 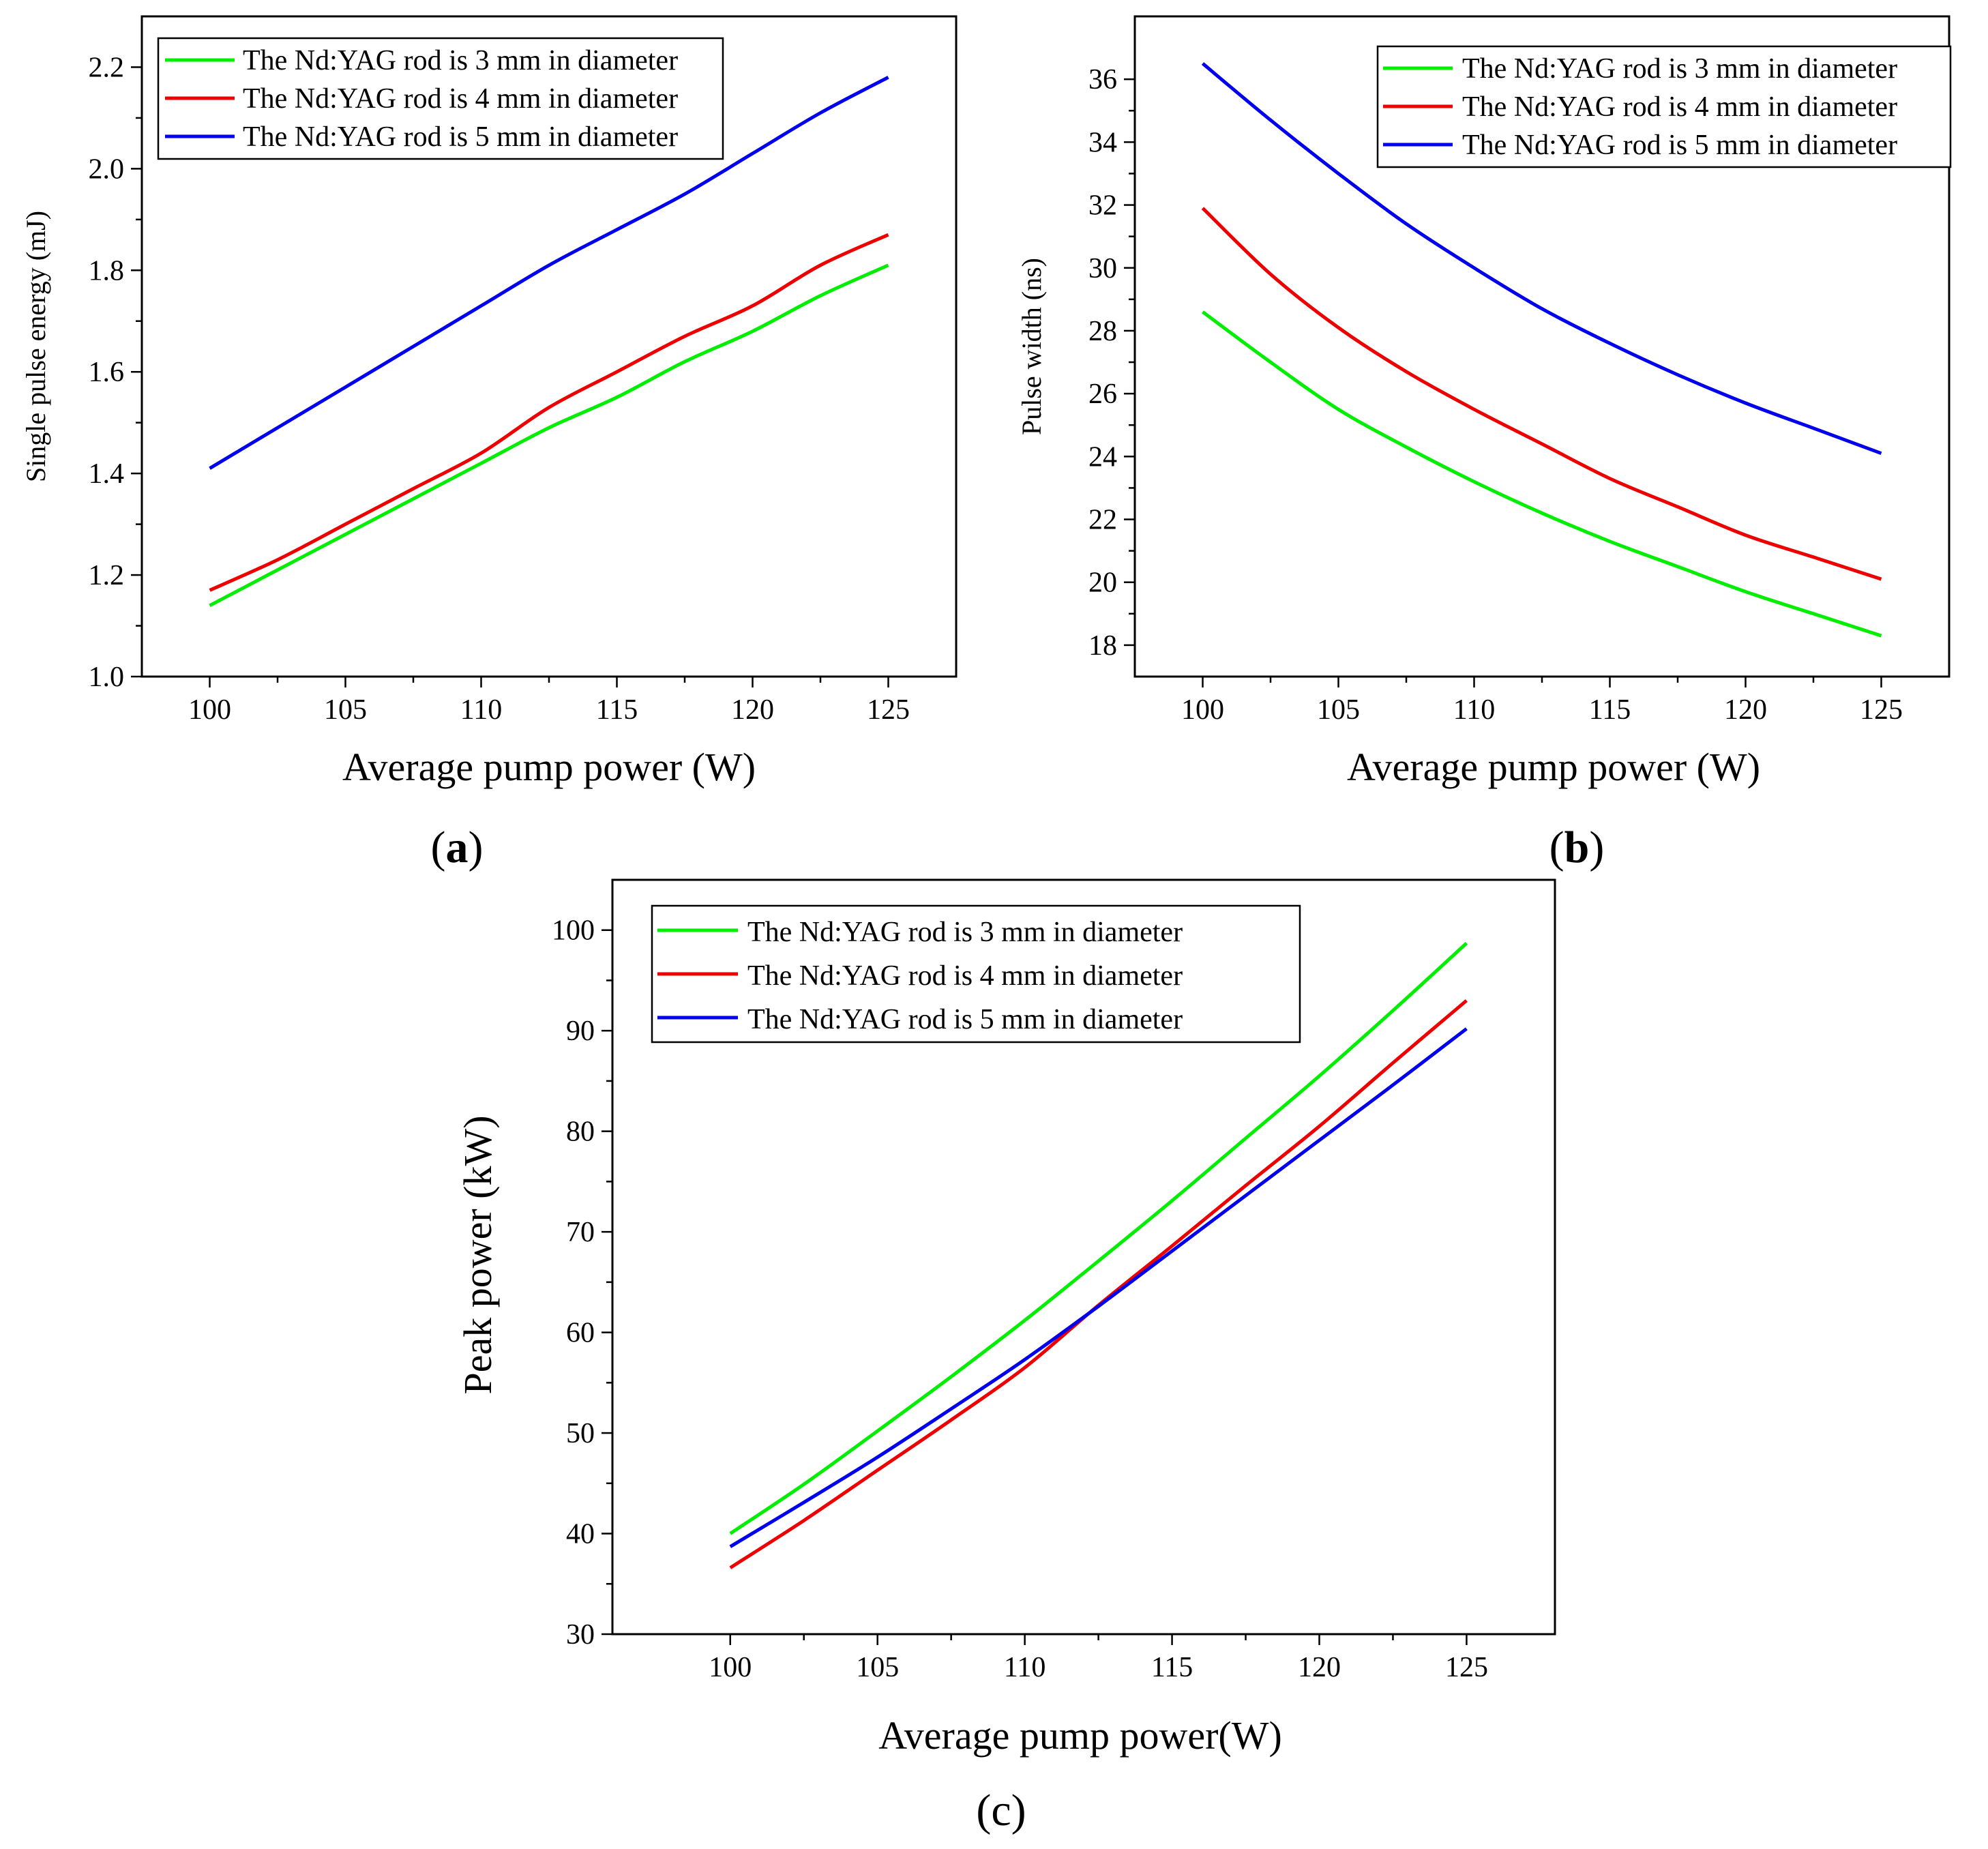 What do you see at coordinates (1080, 1735) in the screenshot?
I see `x-axis-label: Average pump power(W)` at bounding box center [1080, 1735].